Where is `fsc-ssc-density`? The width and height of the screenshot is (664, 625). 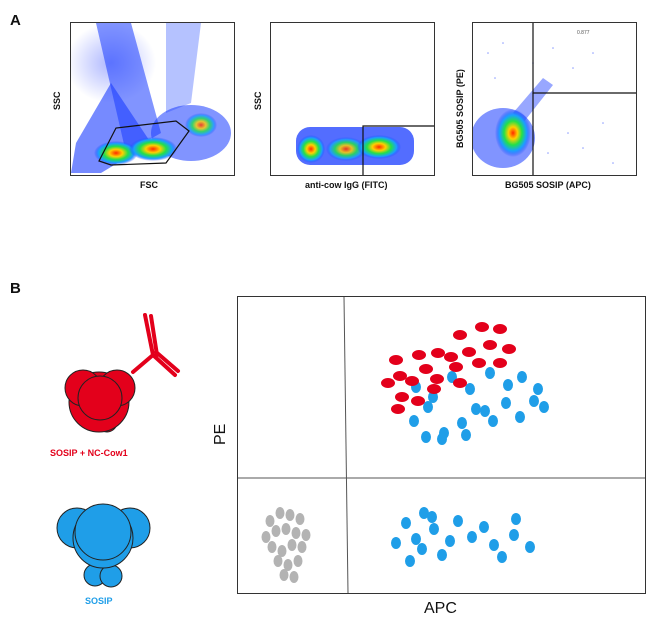 fsc-ssc-density is located at coordinates (151, 98).